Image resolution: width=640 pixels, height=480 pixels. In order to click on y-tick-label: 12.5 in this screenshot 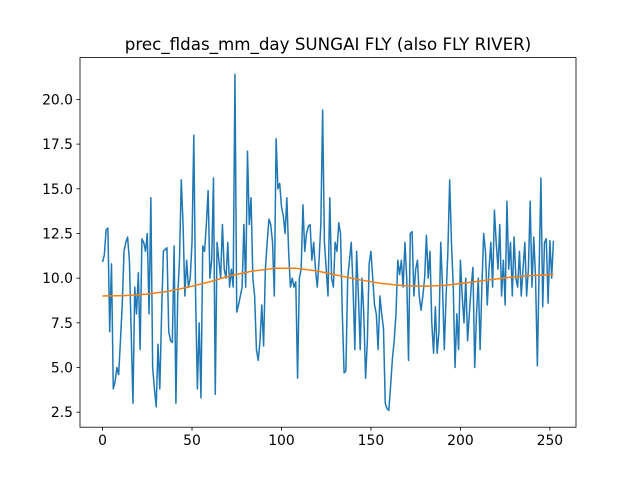, I will do `click(57, 234)`.